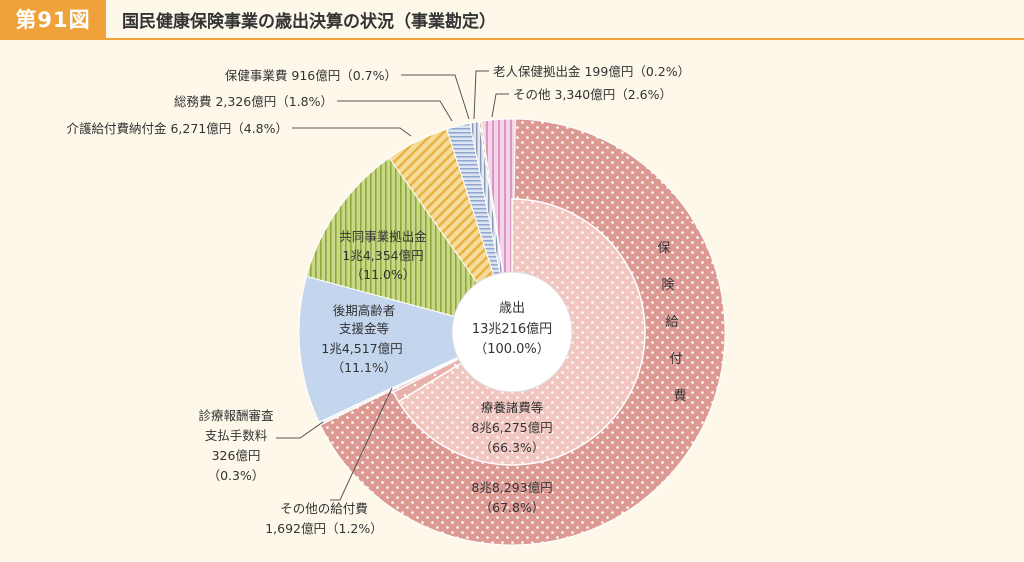 This screenshot has height=562, width=1024. I want to click on label-sonota-kyufu-amount: 1,692億円（1.2%）, so click(324, 528).